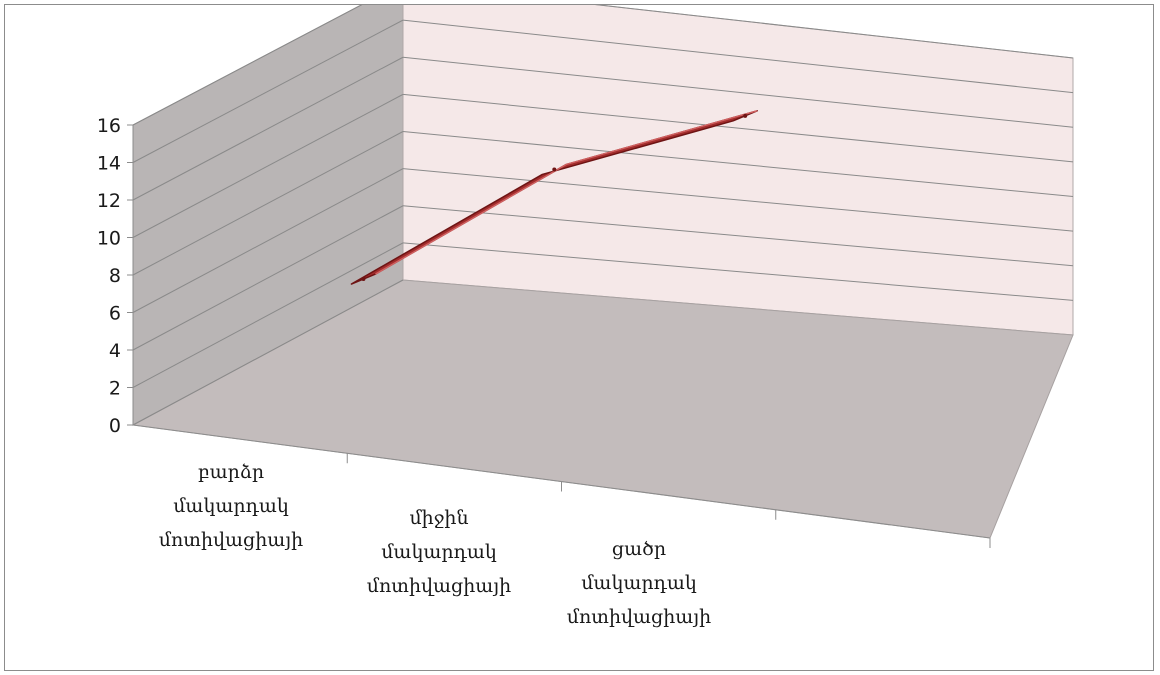  I want to click on y-tick-label: 12, so click(109, 201).